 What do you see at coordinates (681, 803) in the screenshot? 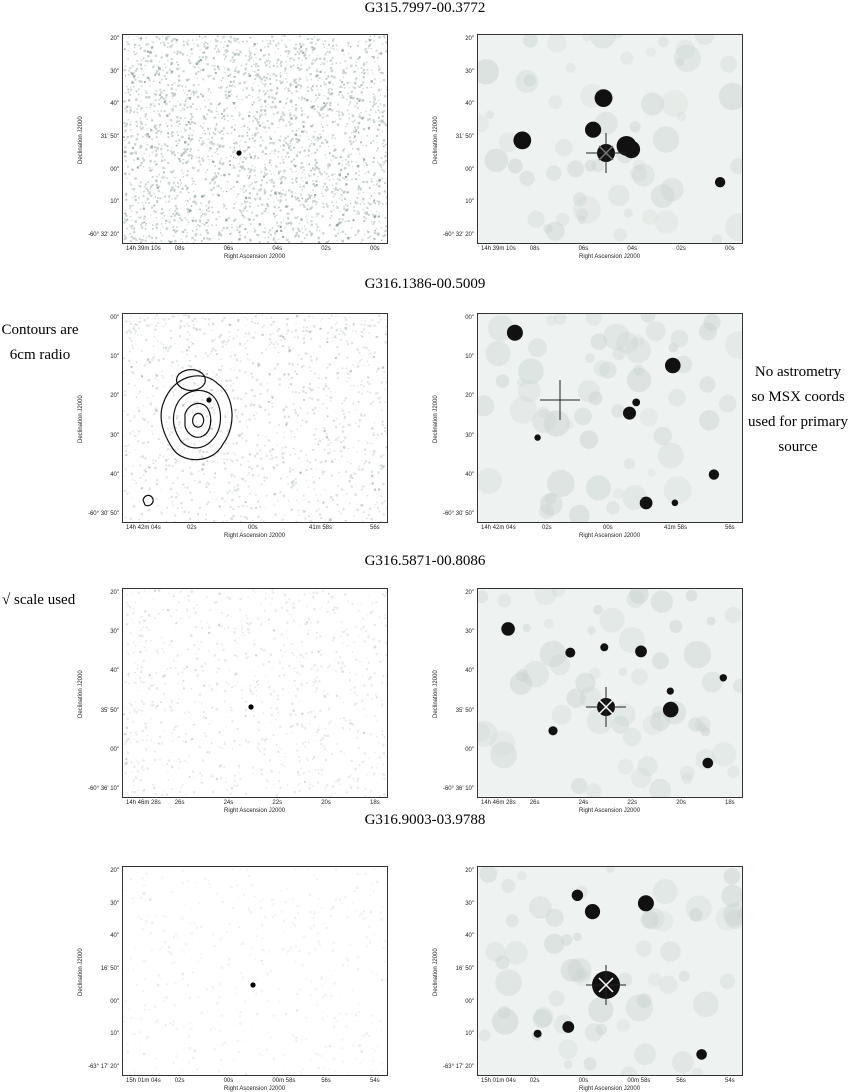
I see `x-tick-label: 20s` at bounding box center [681, 803].